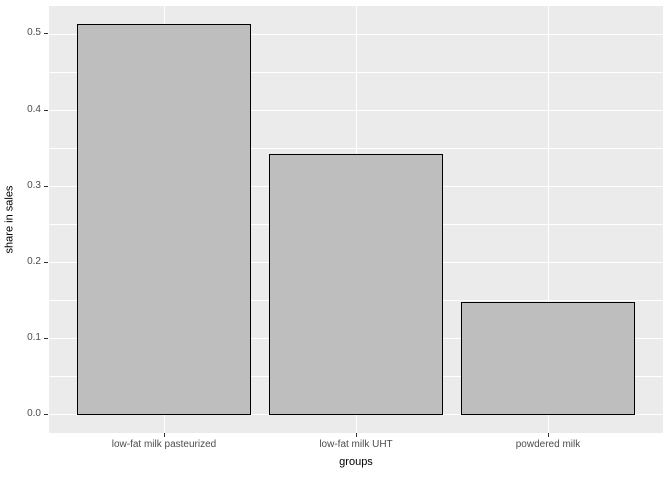 This screenshot has width=672, height=480. Describe the element at coordinates (34, 109) in the screenshot. I see `y-tick-label: 0.4` at that location.